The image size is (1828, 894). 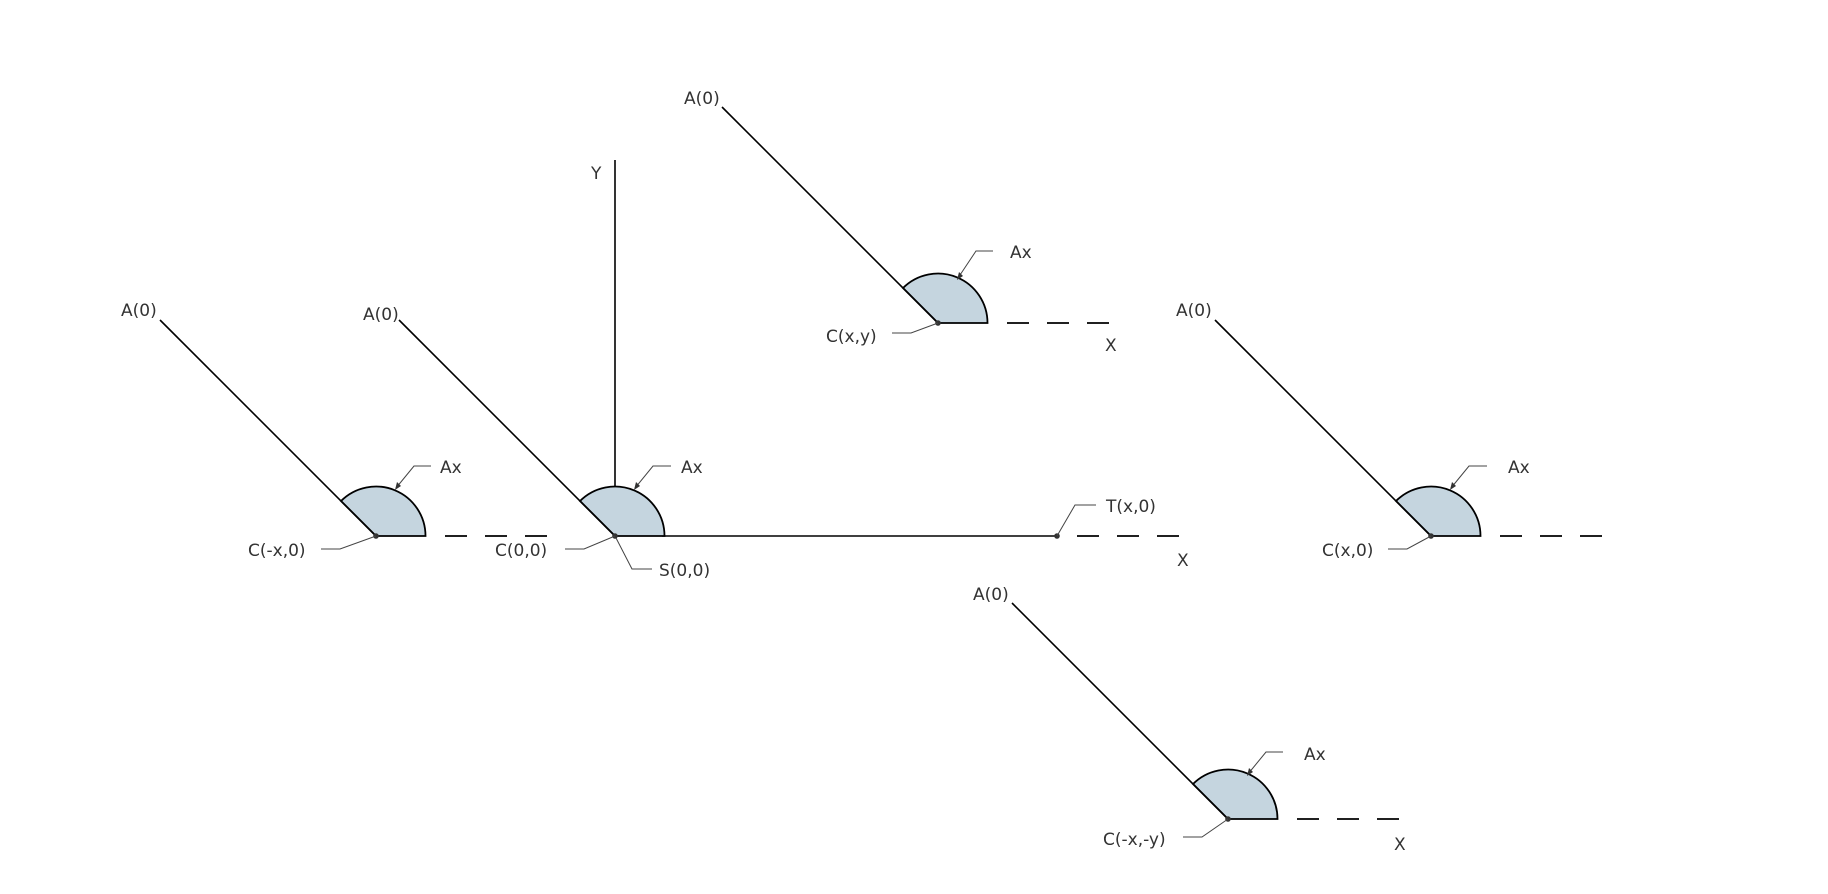 I want to click on origin-label: S(0,0), so click(x=684, y=571).